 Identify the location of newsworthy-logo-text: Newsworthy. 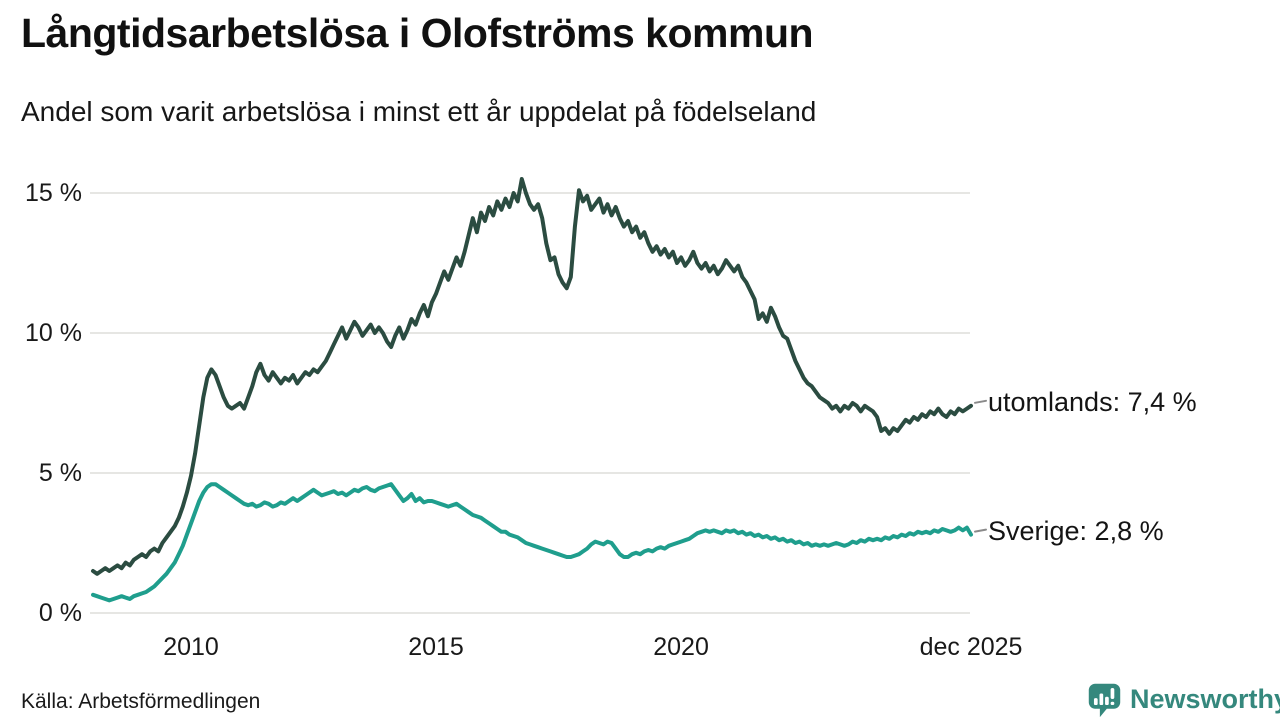
(1205, 699).